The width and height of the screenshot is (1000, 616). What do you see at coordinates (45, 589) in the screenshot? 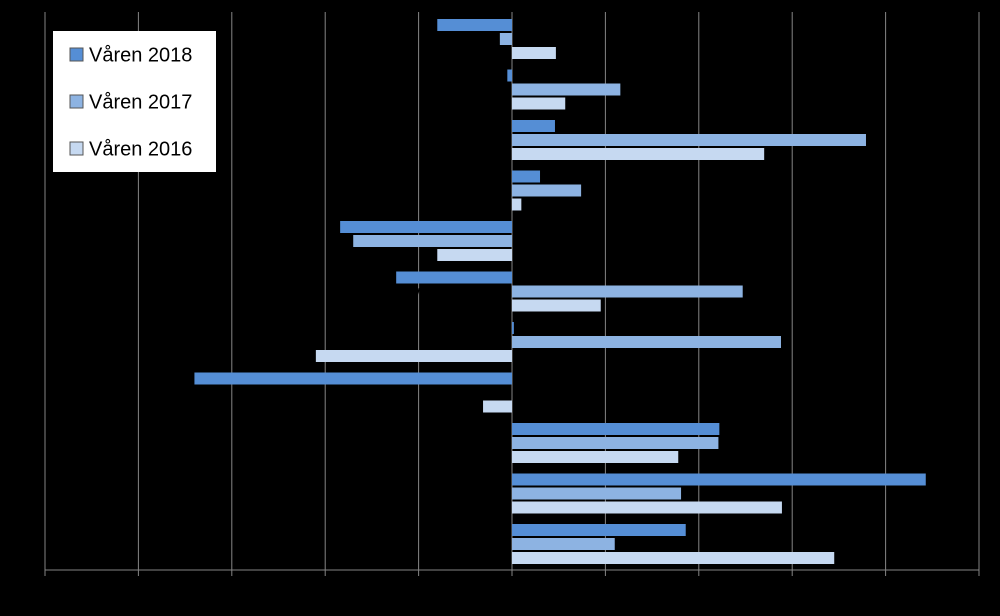
I see `x-tick-label: -5` at bounding box center [45, 589].